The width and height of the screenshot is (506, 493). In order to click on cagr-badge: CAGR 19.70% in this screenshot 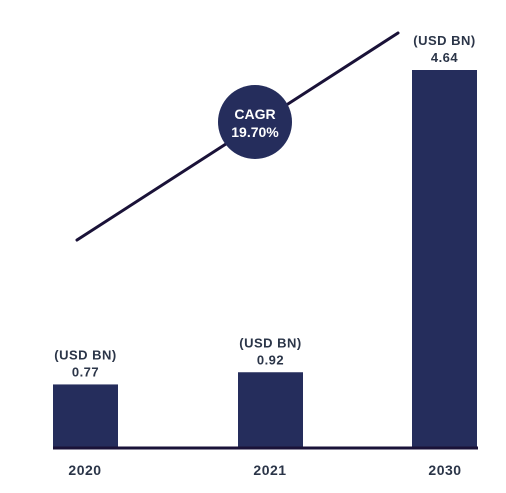, I will do `click(255, 122)`.